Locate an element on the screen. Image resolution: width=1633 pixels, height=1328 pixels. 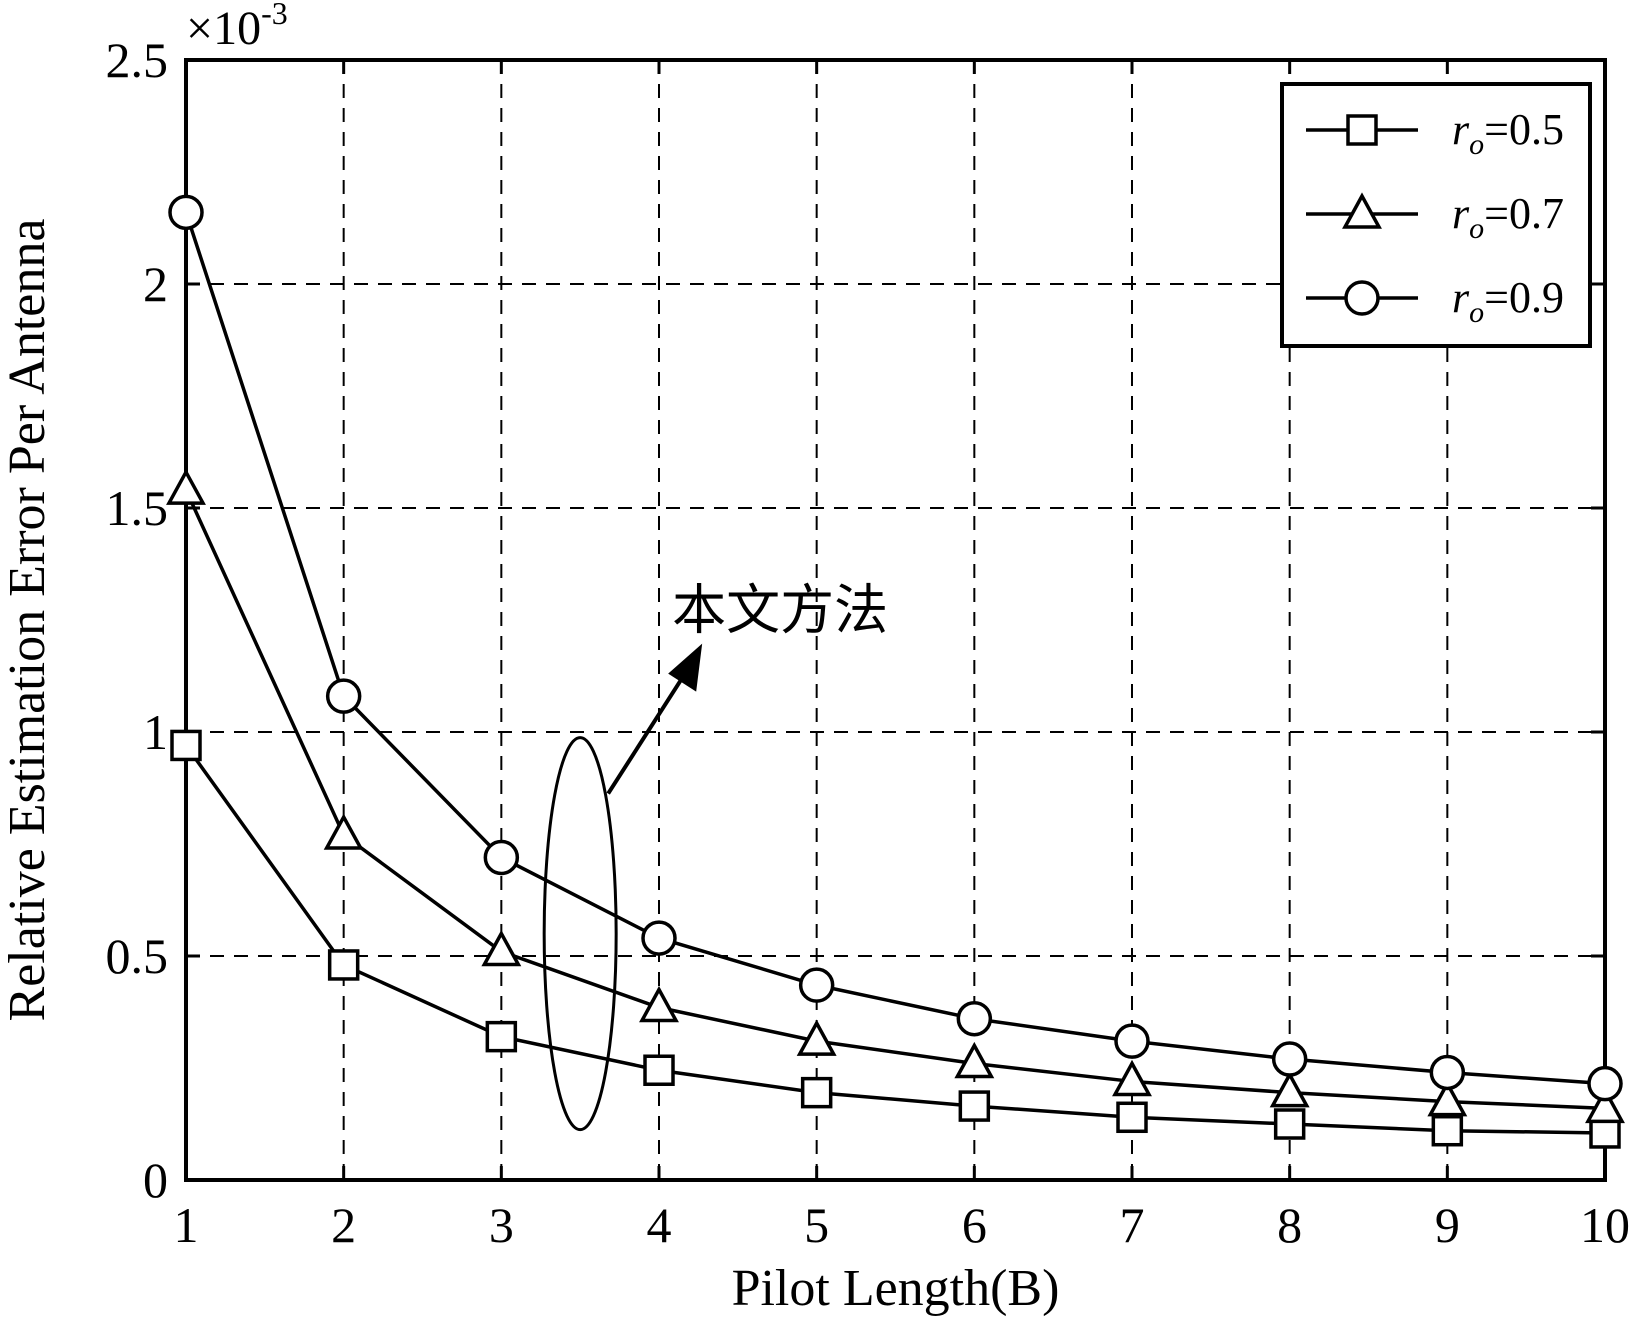
legend-entry: ro=0.7 is located at coordinates (1435, 217).